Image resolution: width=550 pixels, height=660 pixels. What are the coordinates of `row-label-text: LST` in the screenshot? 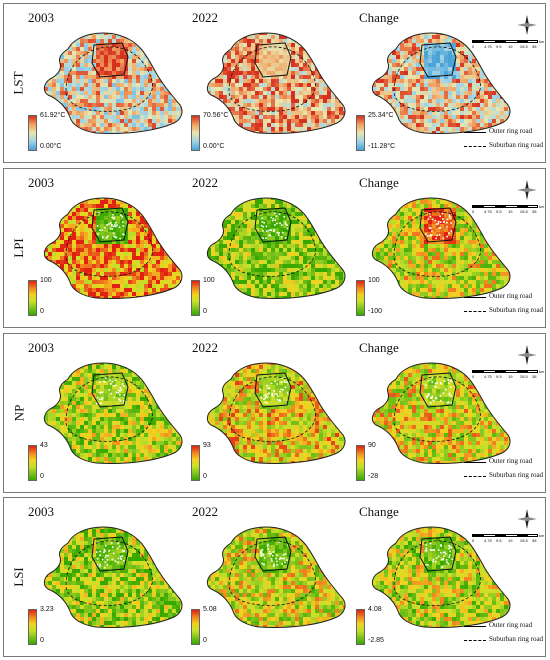 It's located at (18, 83).